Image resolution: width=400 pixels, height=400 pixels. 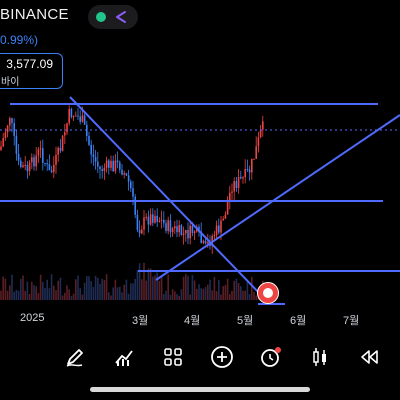 What do you see at coordinates (245, 321) in the screenshot?
I see `x-label-may: 5월` at bounding box center [245, 321].